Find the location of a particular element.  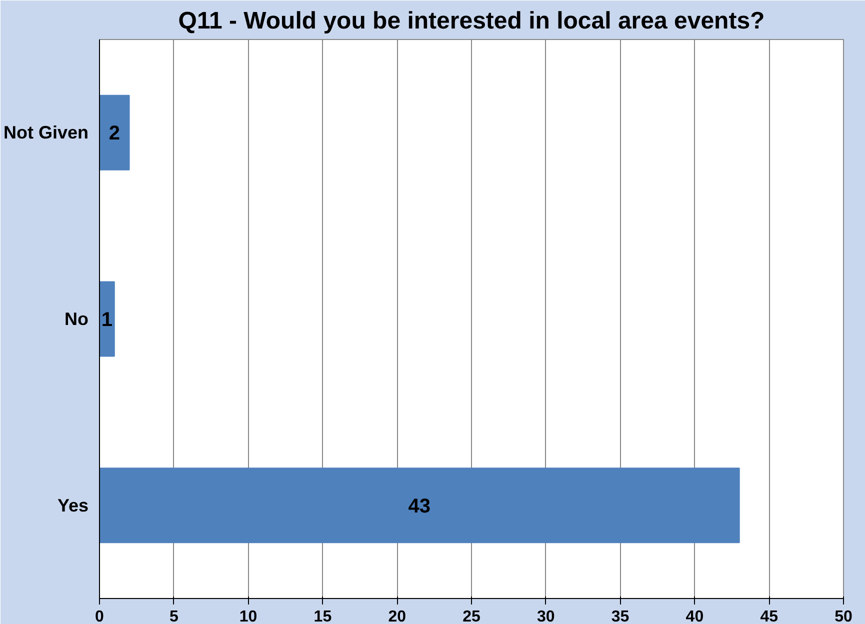

data-label: 1 is located at coordinates (107, 320).